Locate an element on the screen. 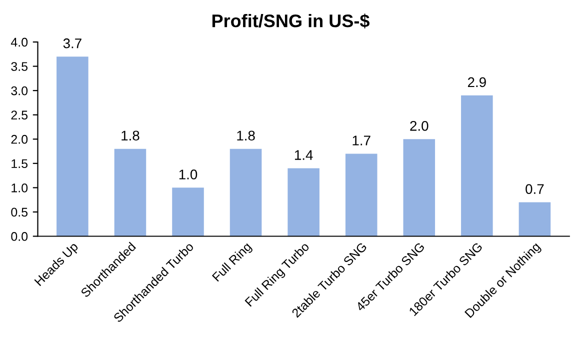  data-label: 1.4 is located at coordinates (303, 155).